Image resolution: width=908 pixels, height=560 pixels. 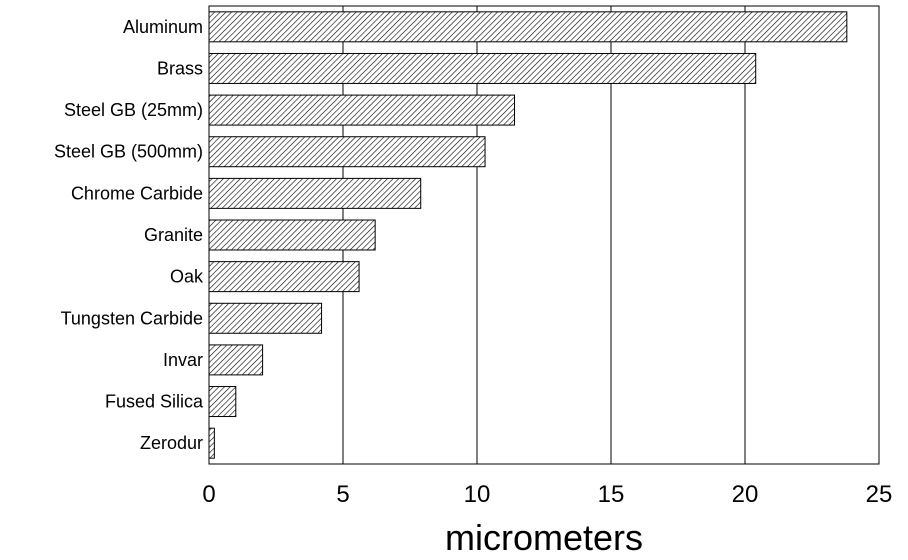 I want to click on category-label: Invar, so click(x=183, y=360).